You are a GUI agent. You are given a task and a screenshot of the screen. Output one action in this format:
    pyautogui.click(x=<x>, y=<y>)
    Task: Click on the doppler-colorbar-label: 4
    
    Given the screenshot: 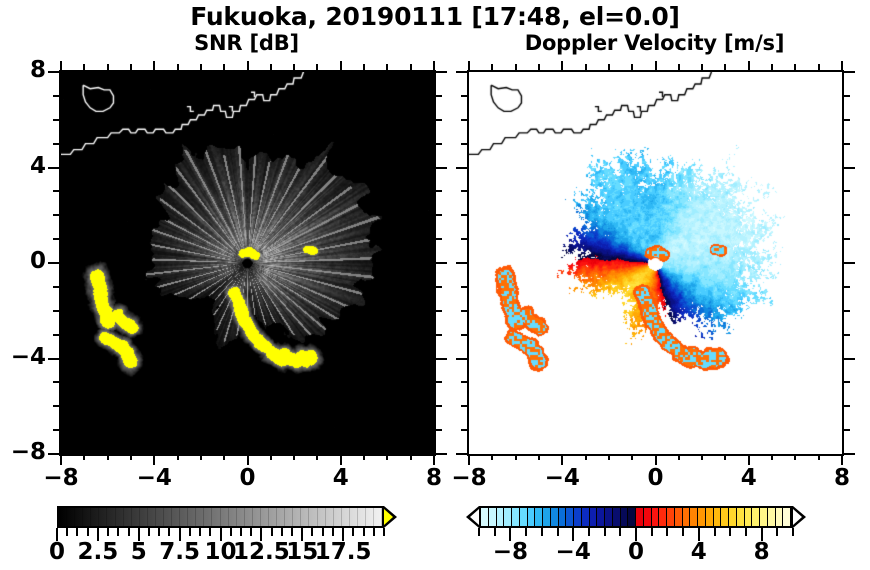 What is the action you would take?
    pyautogui.click(x=698, y=552)
    